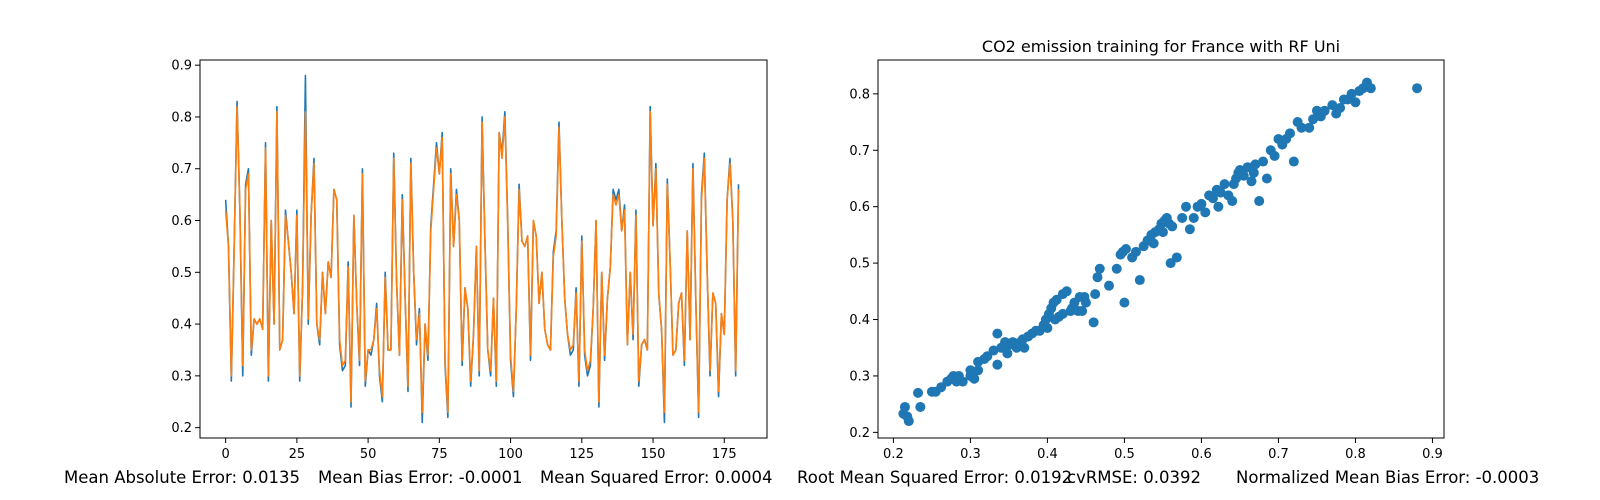  What do you see at coordinates (1201, 454) in the screenshot?
I see `x-tick-label: 0.6` at bounding box center [1201, 454].